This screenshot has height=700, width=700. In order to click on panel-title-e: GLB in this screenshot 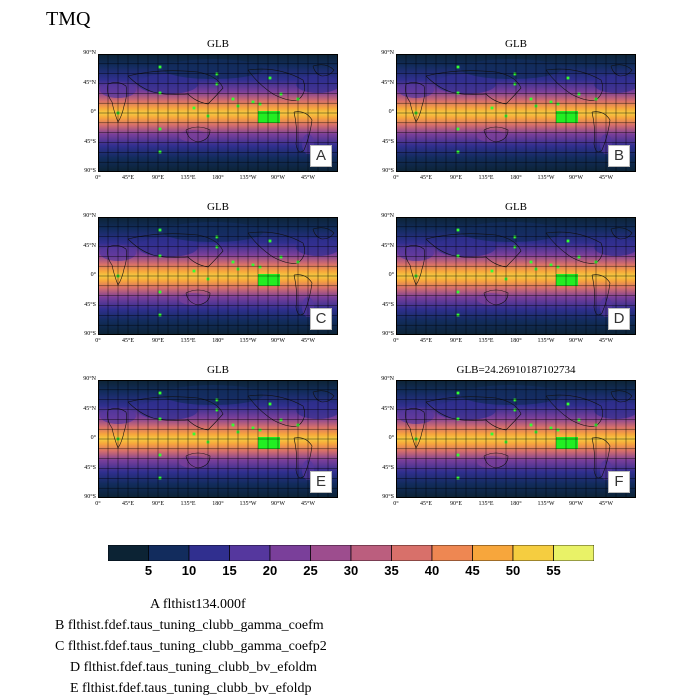, I will do `click(218, 370)`.